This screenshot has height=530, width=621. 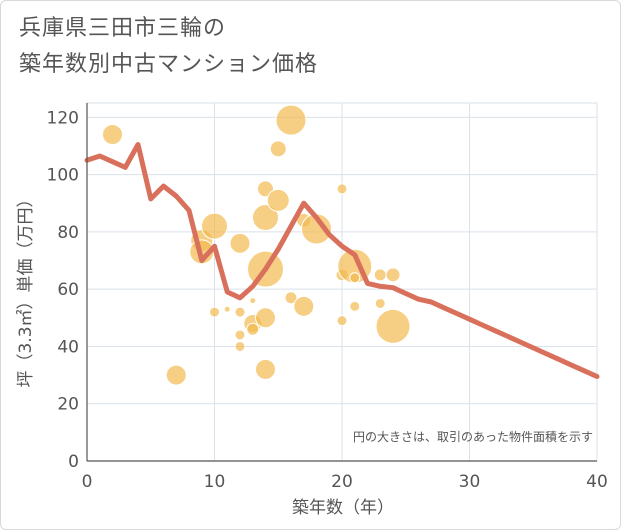 What do you see at coordinates (470, 482) in the screenshot?
I see `x-tick-label: 30` at bounding box center [470, 482].